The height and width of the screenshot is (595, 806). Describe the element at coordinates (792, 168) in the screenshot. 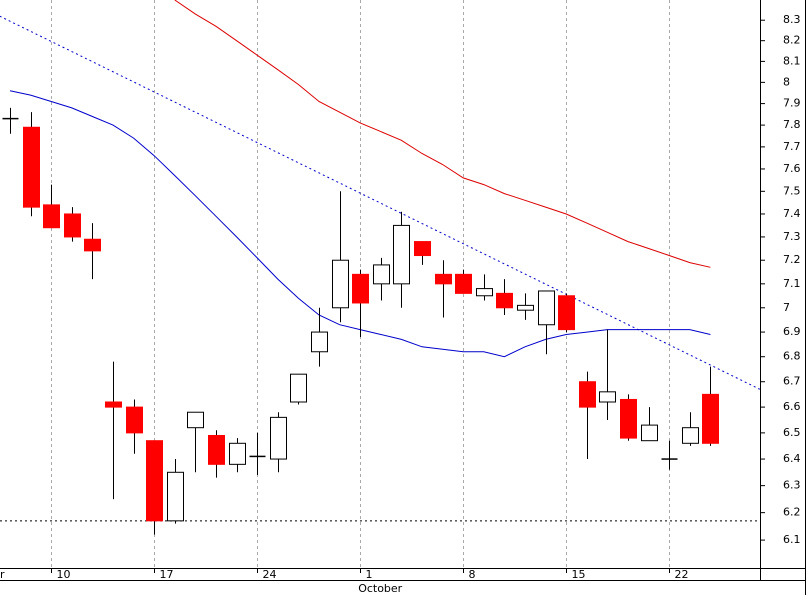

I see `y-tick-label: 7.6` at that location.